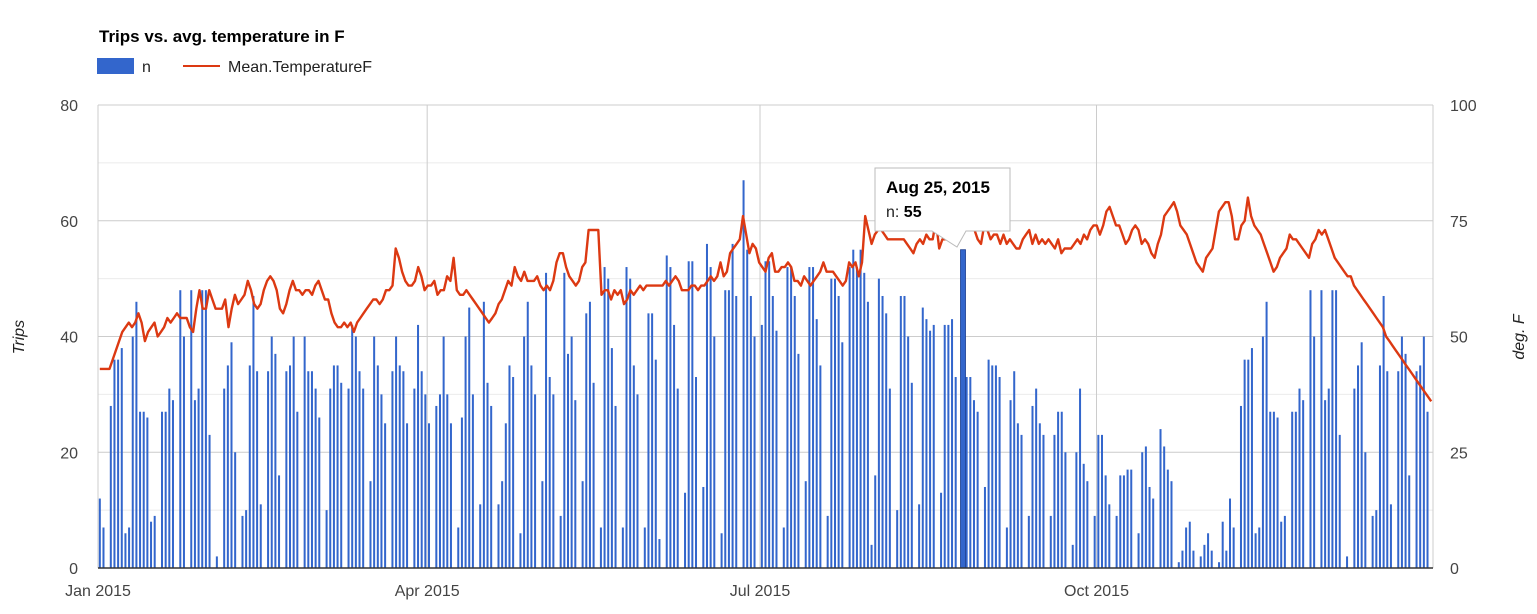 This screenshot has height=614, width=1537. Describe the element at coordinates (1459, 338) in the screenshot. I see `y2-tick-label: 50` at that location.